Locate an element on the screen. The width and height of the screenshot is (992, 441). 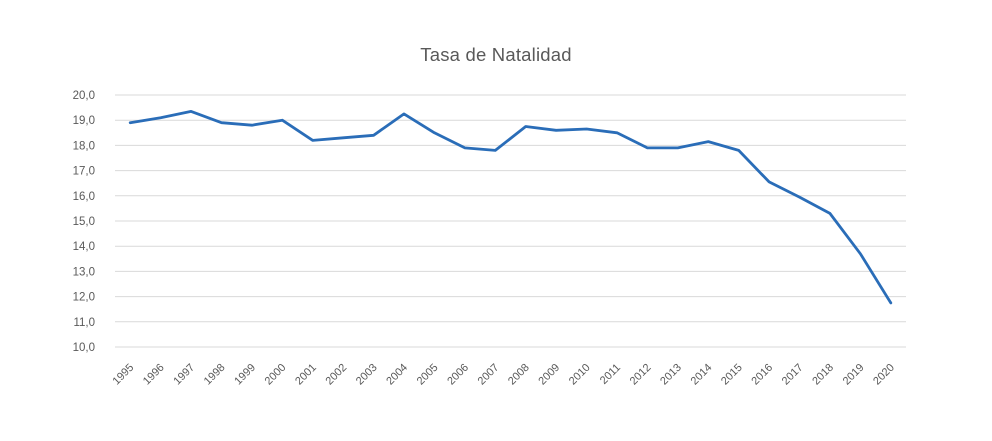
x-axis-year-label: 2001 is located at coordinates (306, 375).